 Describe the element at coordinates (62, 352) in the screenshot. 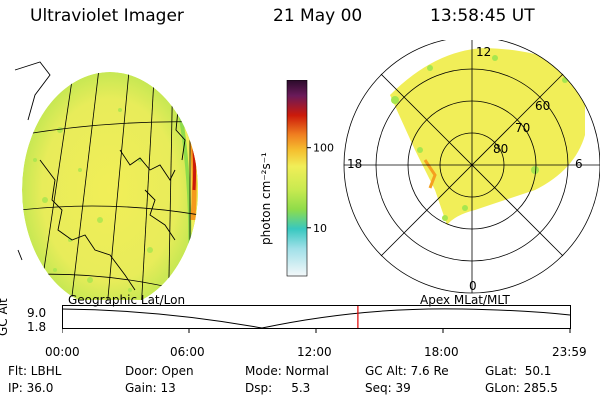

I see `timeline-xtick-0: 00:00` at that location.